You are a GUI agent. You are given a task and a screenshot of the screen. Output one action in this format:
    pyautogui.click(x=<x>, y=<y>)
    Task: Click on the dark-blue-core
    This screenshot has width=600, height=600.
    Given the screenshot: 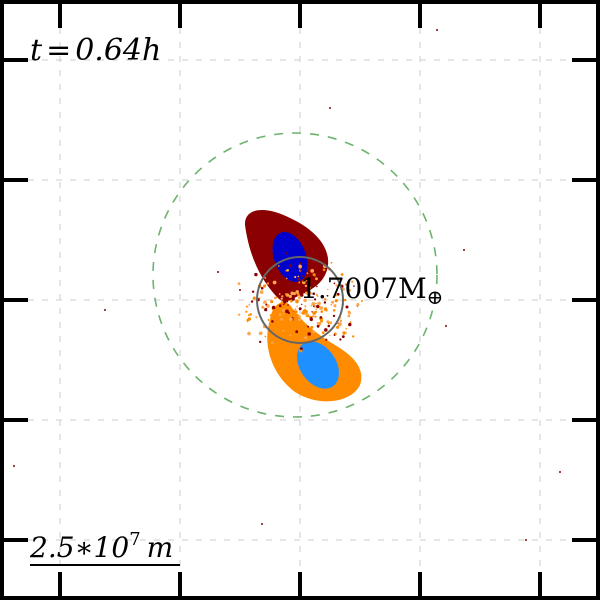 What is the action you would take?
    pyautogui.click(x=290, y=257)
    